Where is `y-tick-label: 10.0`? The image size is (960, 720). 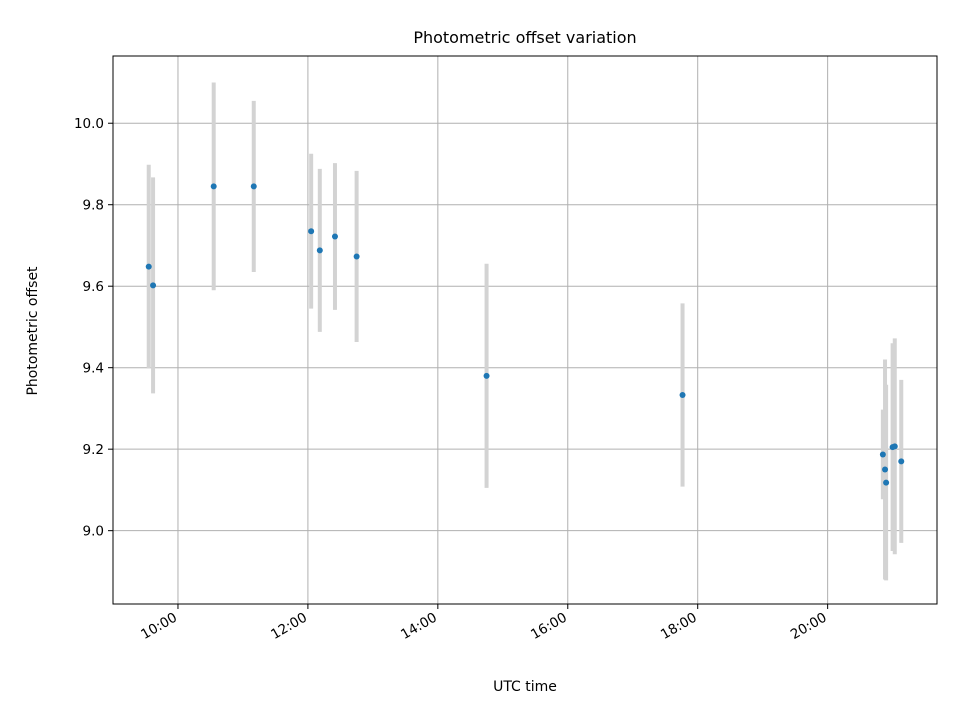
y-tick-label: 10.0 is located at coordinates (89, 124).